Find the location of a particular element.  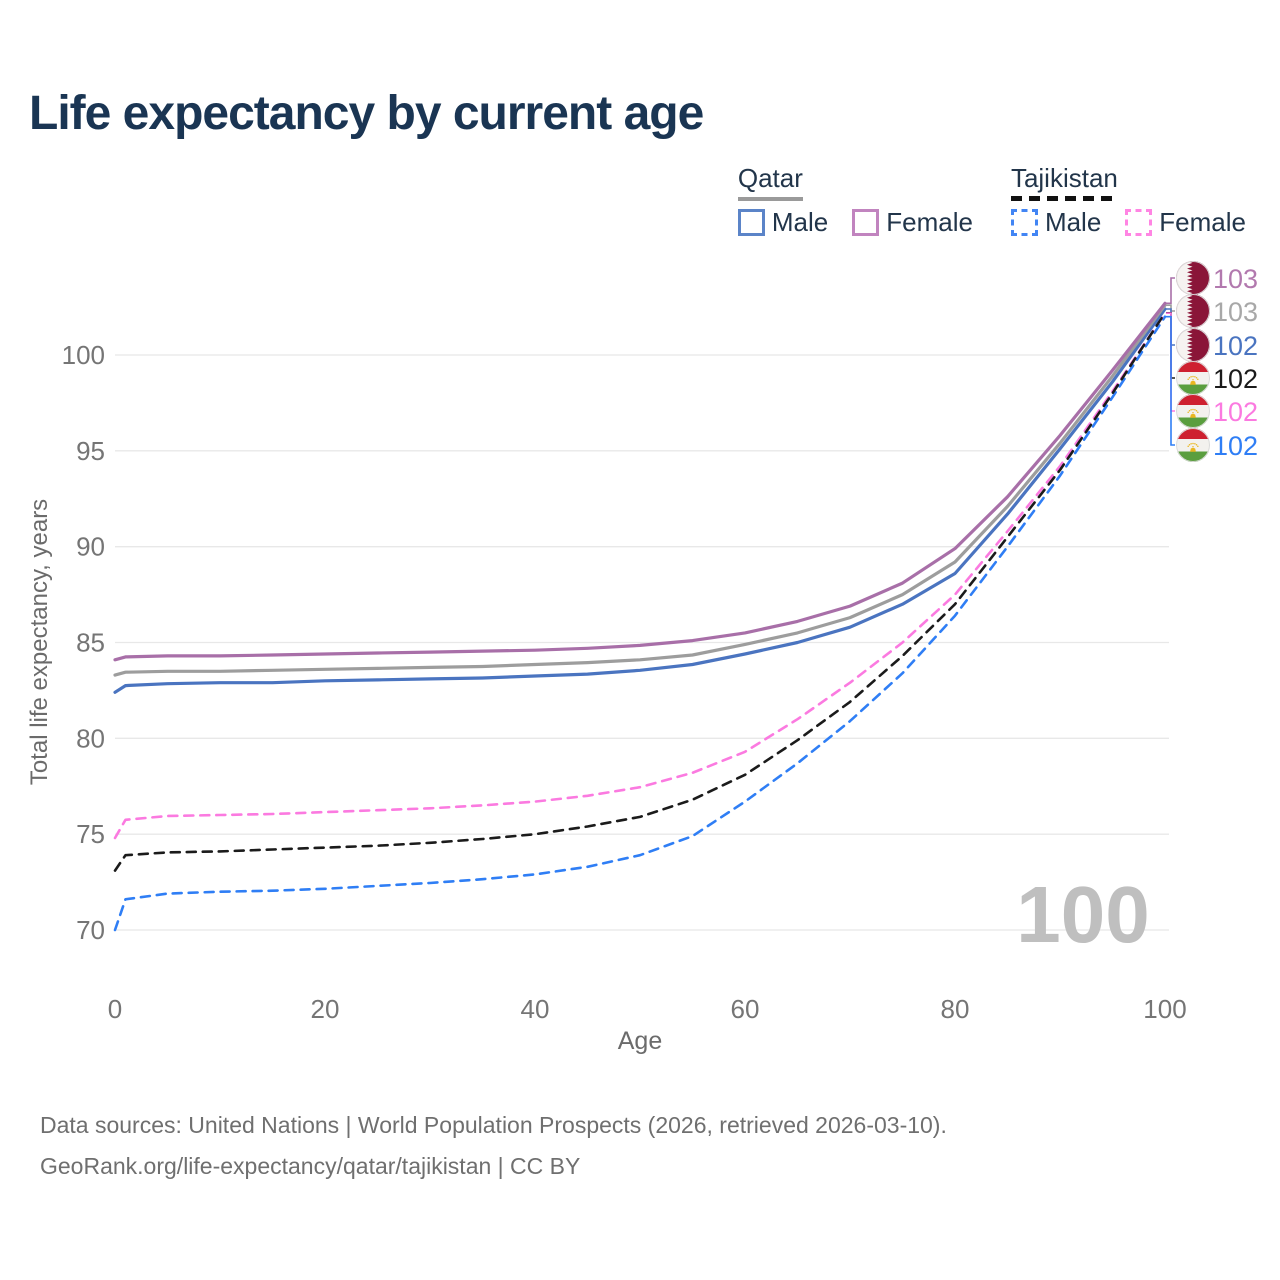

y-tick-85: 85 is located at coordinates (90, 643).